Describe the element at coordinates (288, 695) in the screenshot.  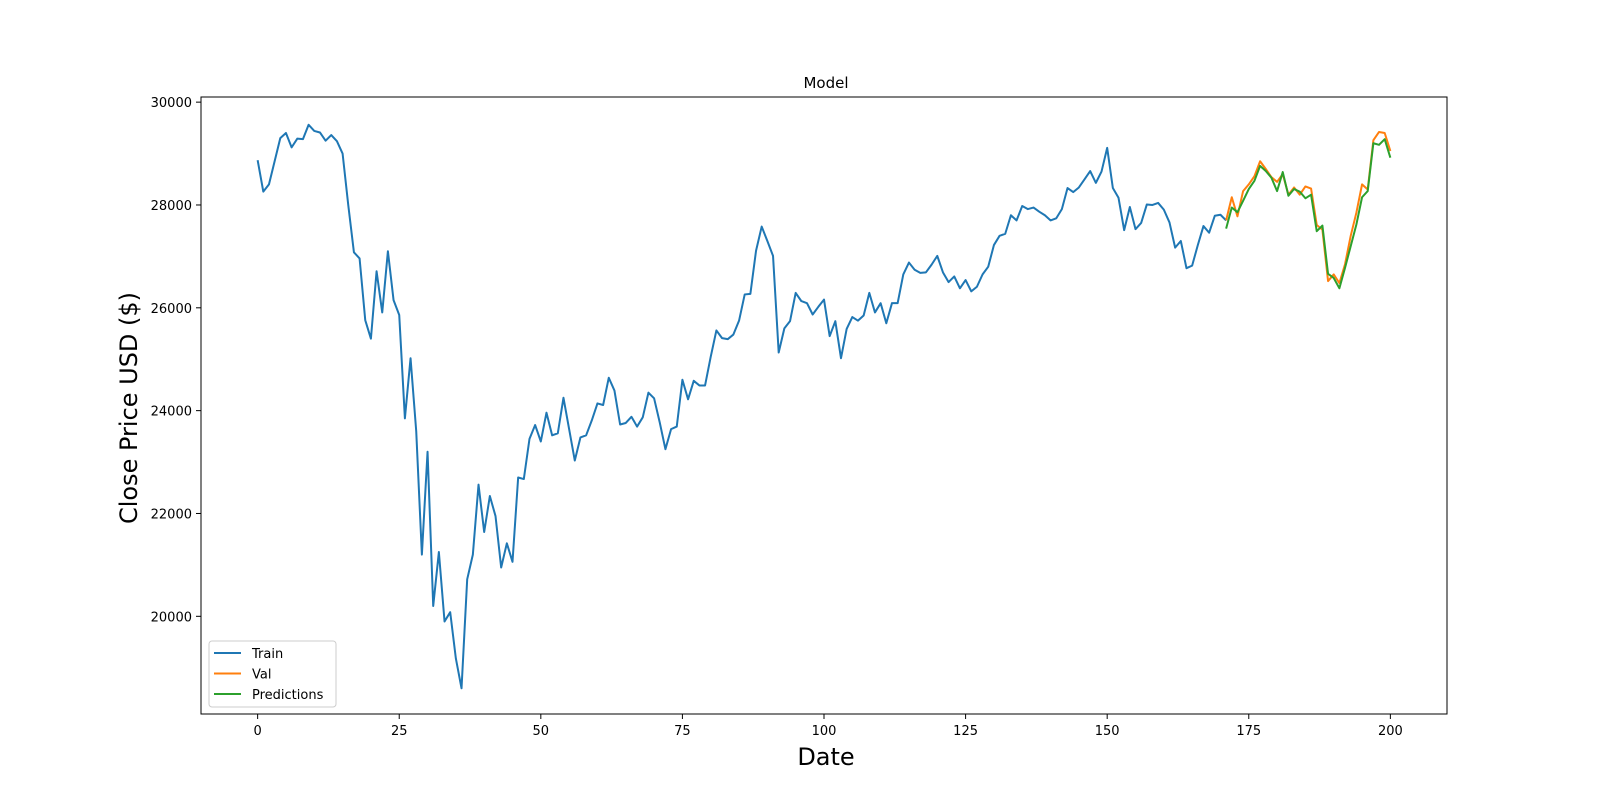
I see `legend-label-predictions: Predictions` at that location.